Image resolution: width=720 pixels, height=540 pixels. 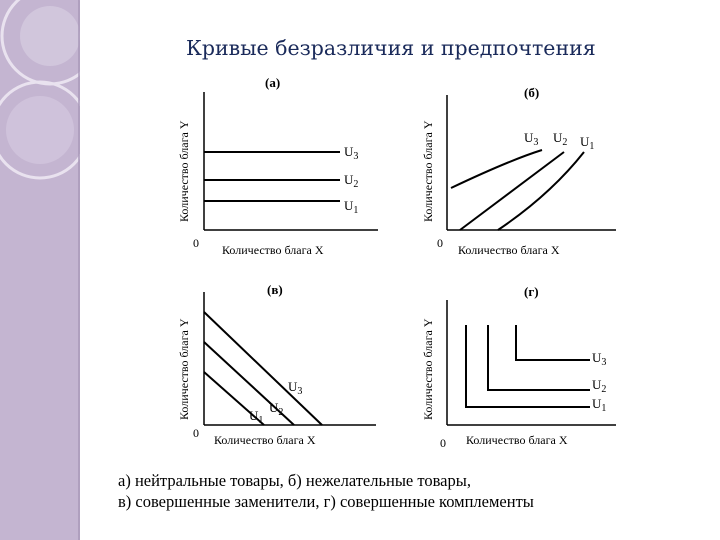 What do you see at coordinates (531, 92) in the screenshot?
I see `panel-b-label: (б)` at bounding box center [531, 92].